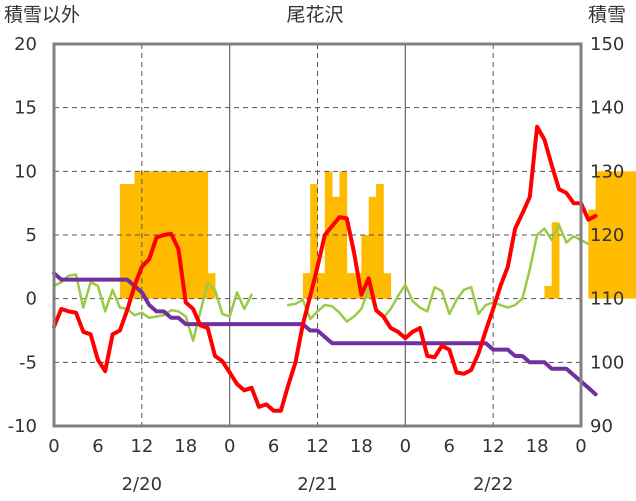 This screenshot has height=501, width=636. Describe the element at coordinates (601, 426) in the screenshot. I see `y-tick-label-right: 90` at that location.